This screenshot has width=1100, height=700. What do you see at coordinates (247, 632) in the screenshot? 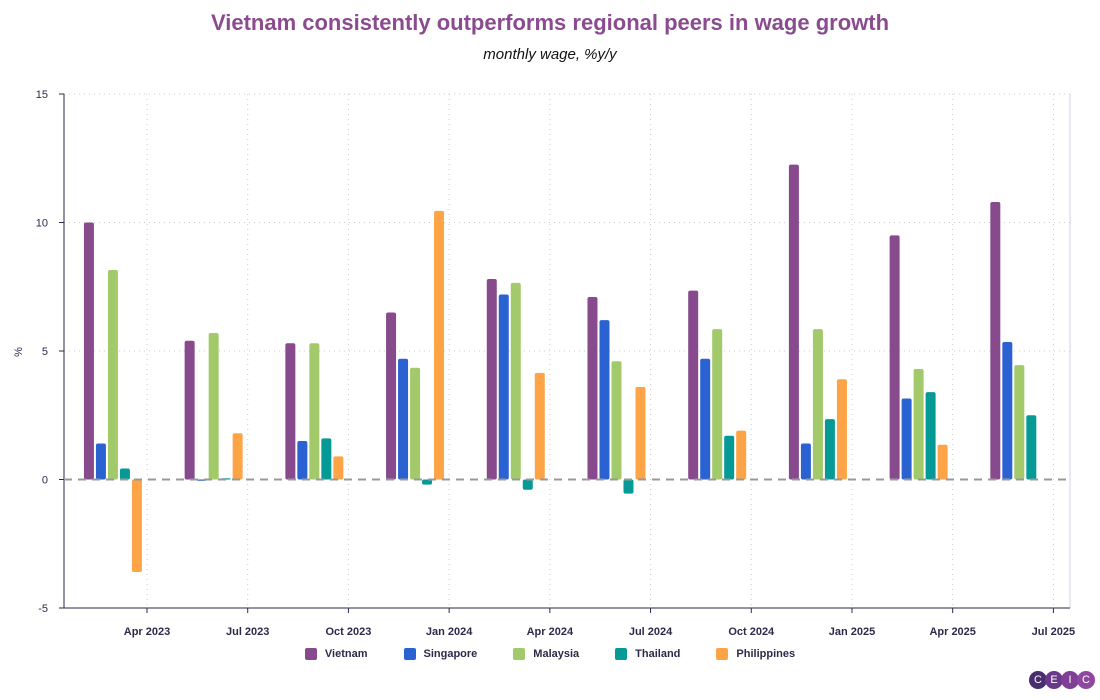
I see `x-tick-label: Jul 2023` at bounding box center [247, 632].